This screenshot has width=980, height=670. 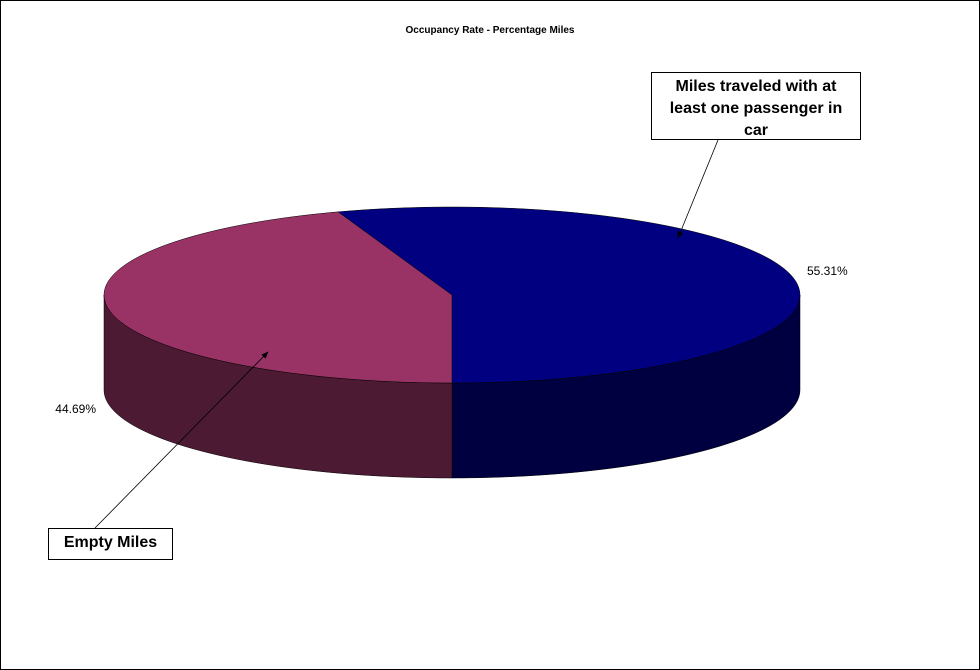 What do you see at coordinates (75, 409) in the screenshot?
I see `data-label: 44.69%` at bounding box center [75, 409].